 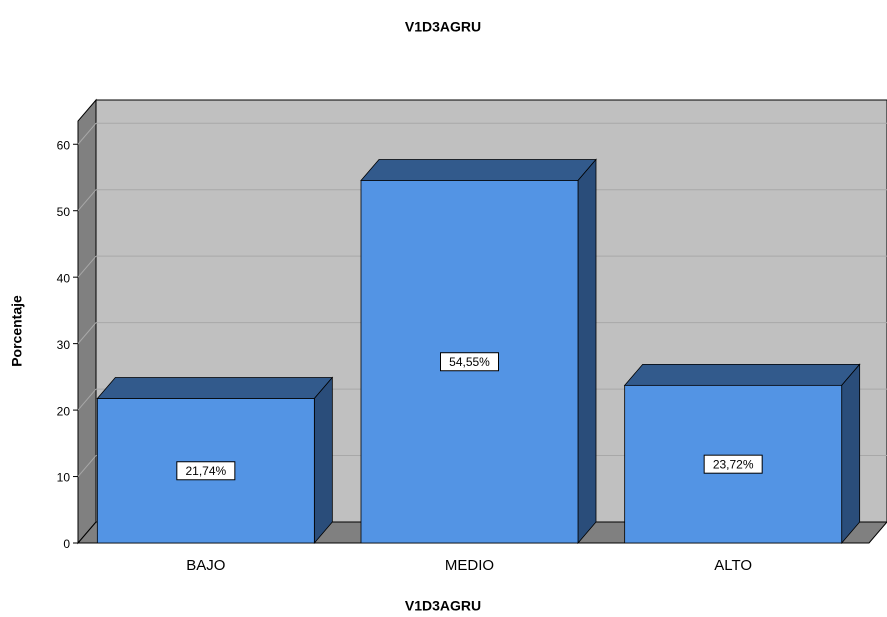 I want to click on left-wall, so click(x=87, y=321).